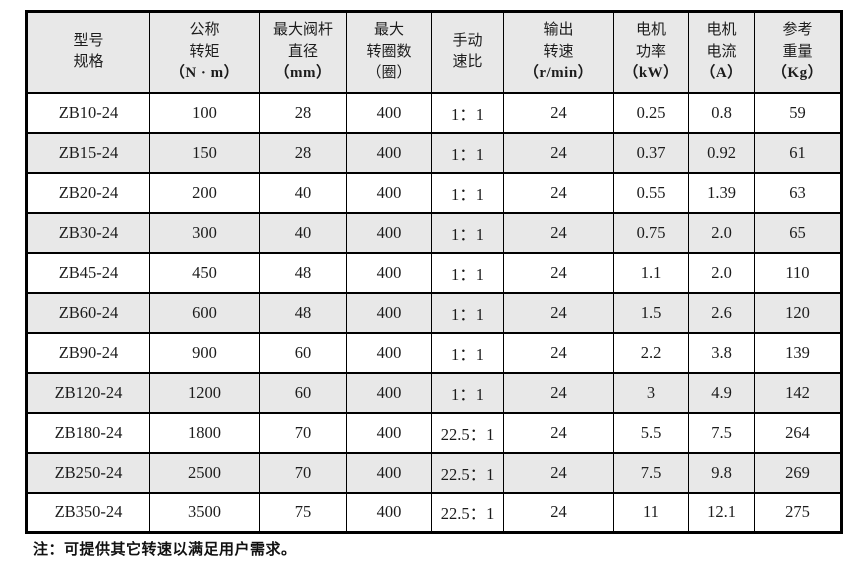 This screenshot has height=564, width=854. What do you see at coordinates (651, 272) in the screenshot?
I see `value-cell: 1.1` at bounding box center [651, 272].